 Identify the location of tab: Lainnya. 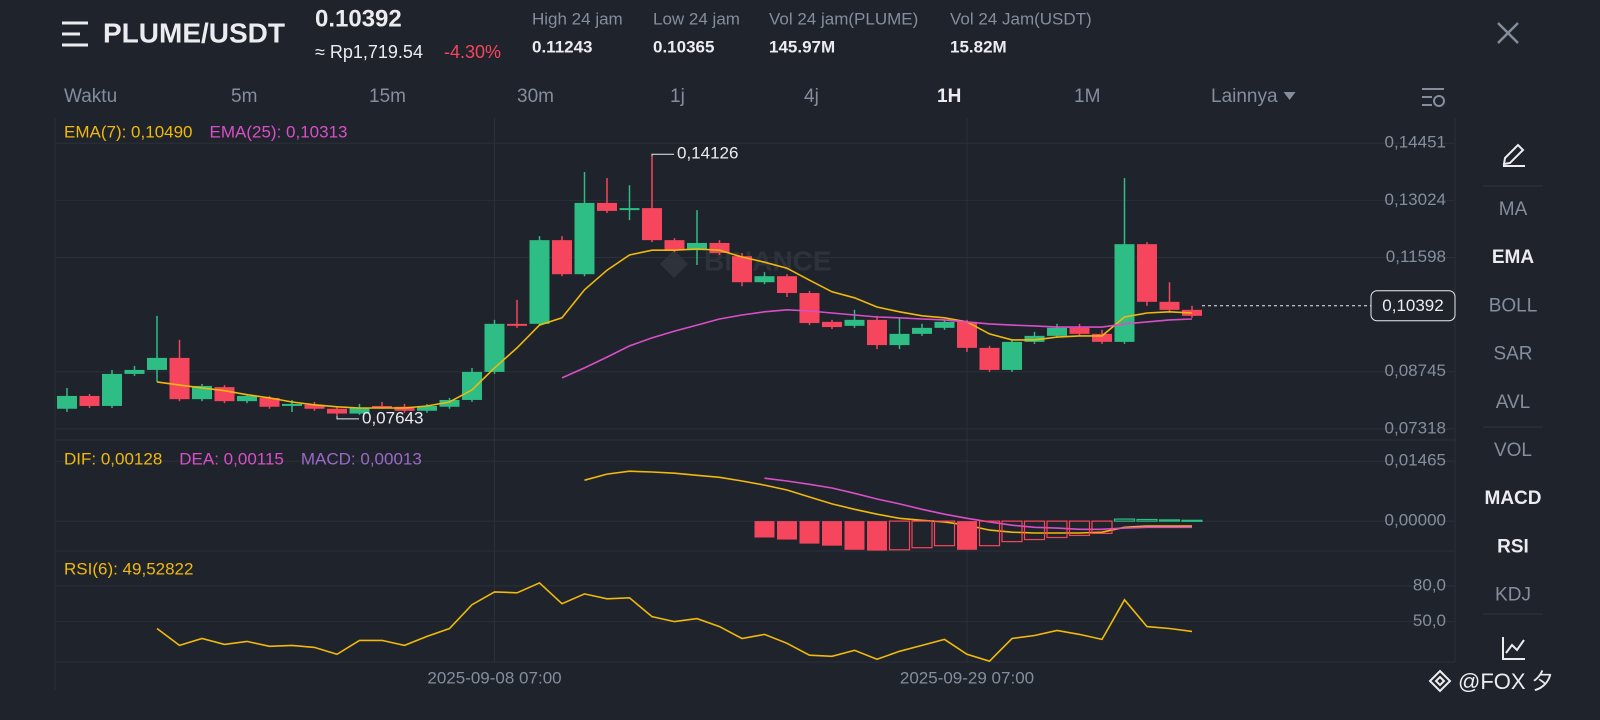
(1244, 96).